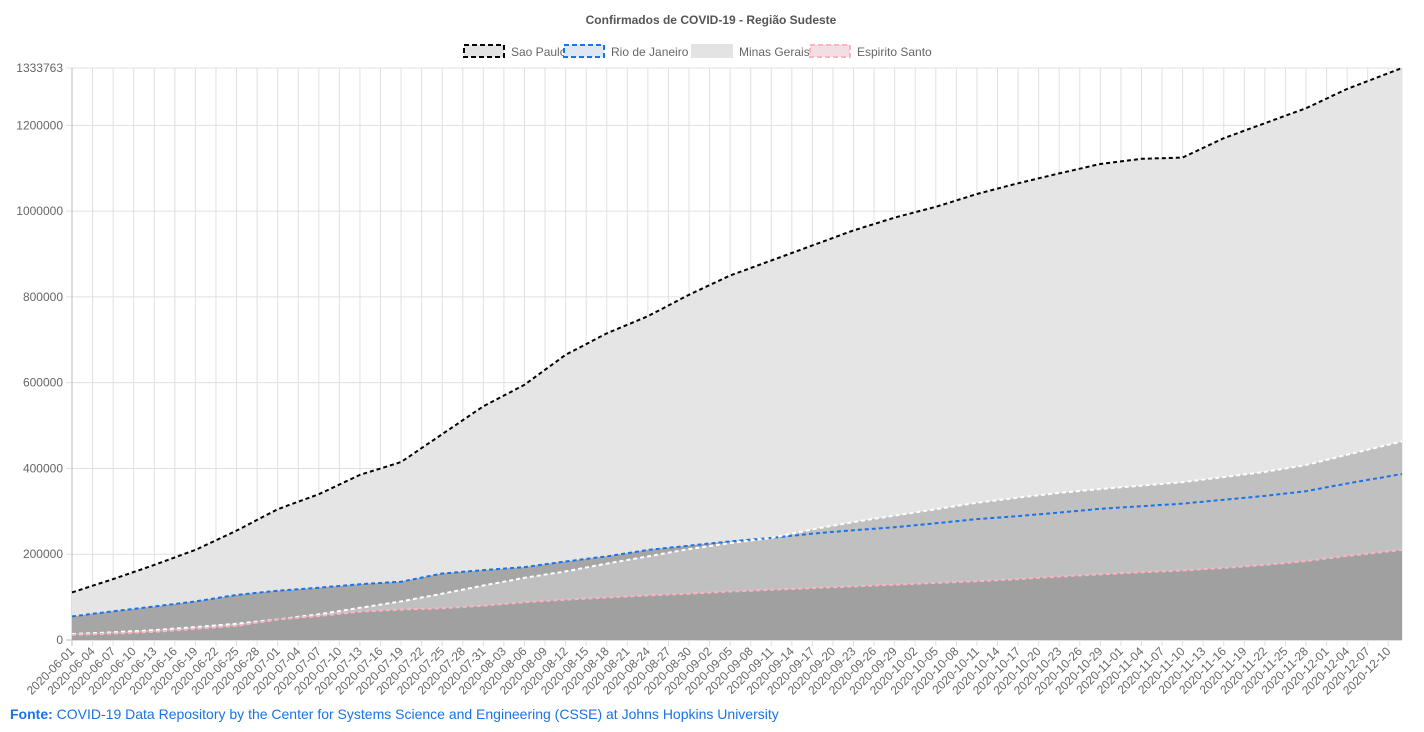 This screenshot has height=732, width=1424. I want to click on data-points-espirito-santo, so click(737, 592).